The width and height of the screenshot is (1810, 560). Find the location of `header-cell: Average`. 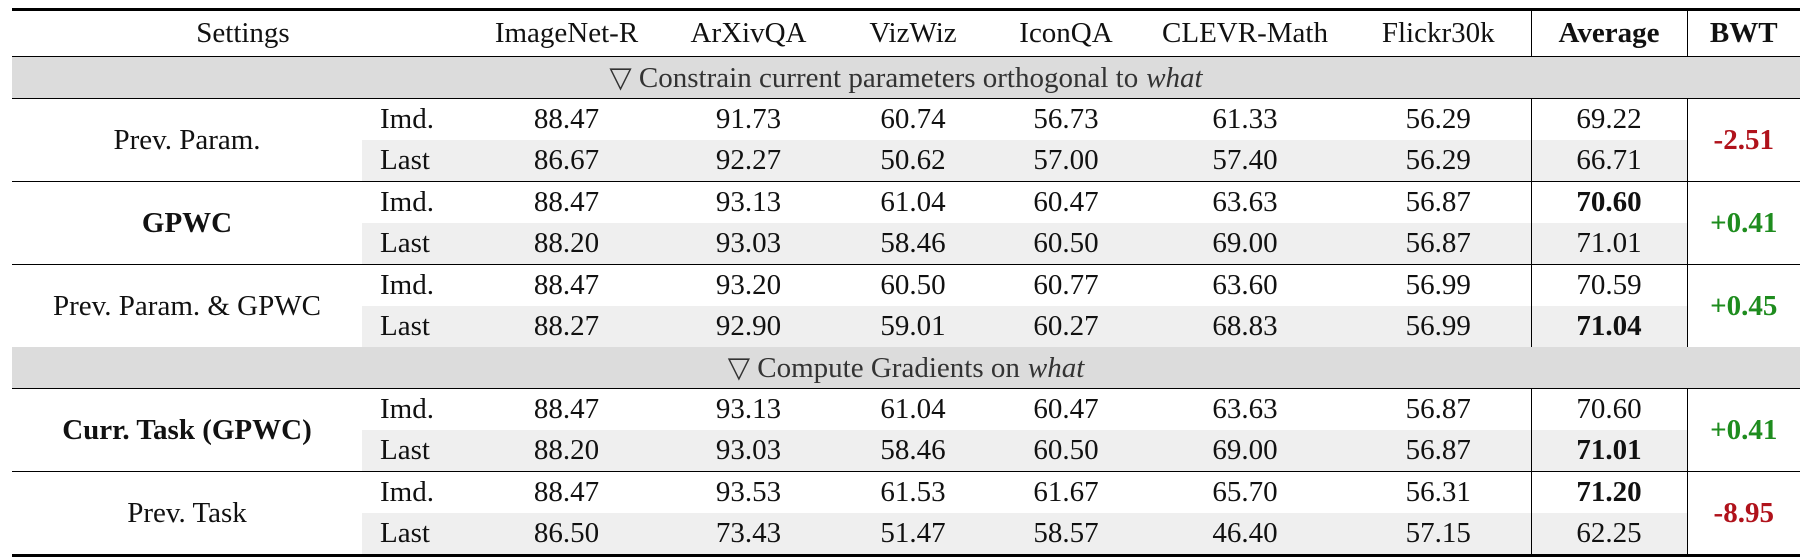

header-cell: Average is located at coordinates (1608, 33).